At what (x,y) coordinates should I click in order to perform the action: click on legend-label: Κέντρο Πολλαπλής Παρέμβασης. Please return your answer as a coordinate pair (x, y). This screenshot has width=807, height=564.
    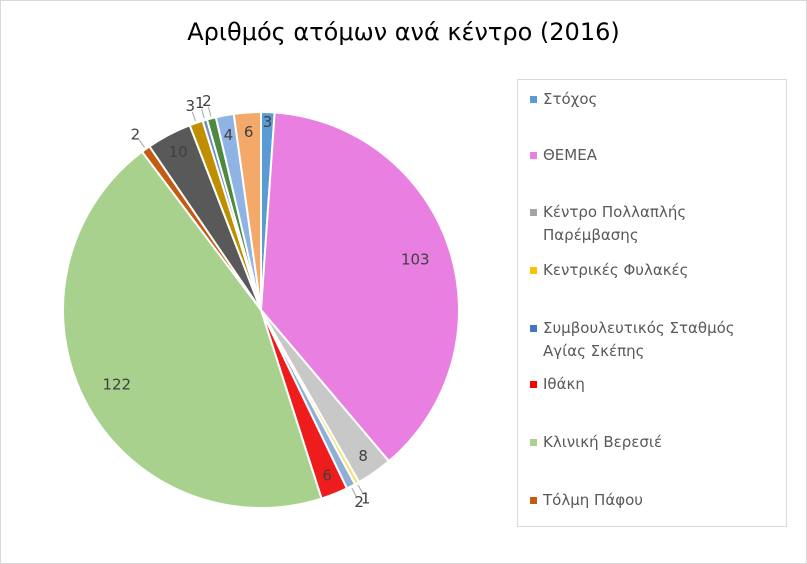
    Looking at the image, I should click on (615, 223).